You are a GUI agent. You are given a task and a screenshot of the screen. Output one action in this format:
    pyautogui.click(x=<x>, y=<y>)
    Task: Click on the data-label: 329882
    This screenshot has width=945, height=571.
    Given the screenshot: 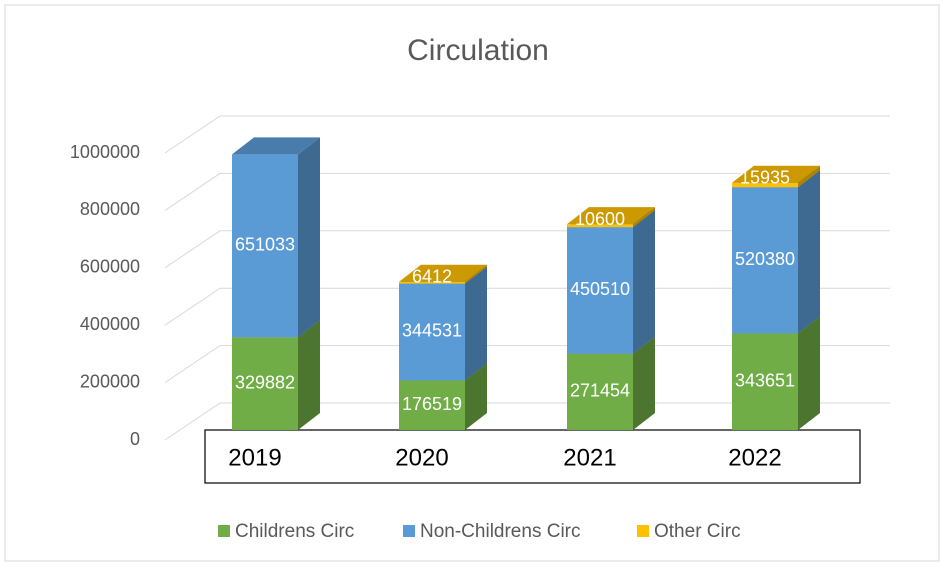 What is the action you would take?
    pyautogui.click(x=265, y=382)
    